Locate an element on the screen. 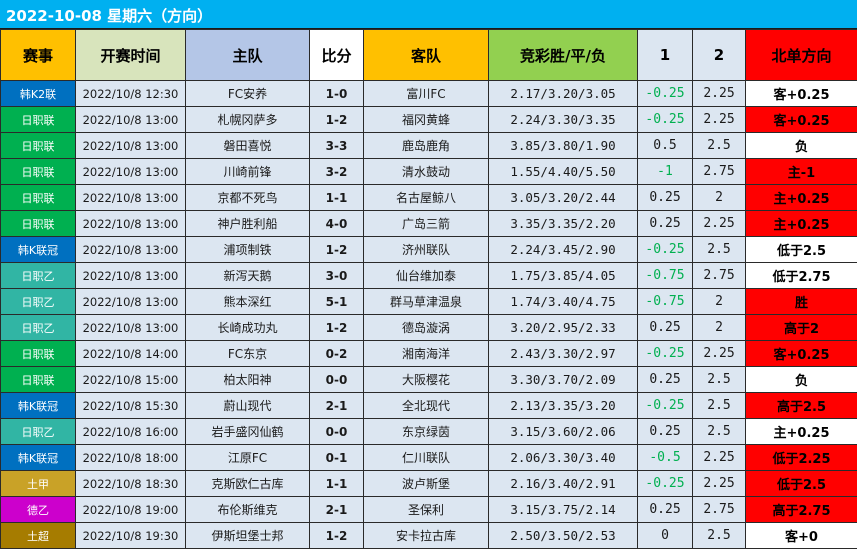 This screenshot has height=552, width=857. cell-odds: 1.74/3.40/4.75 is located at coordinates (563, 301).